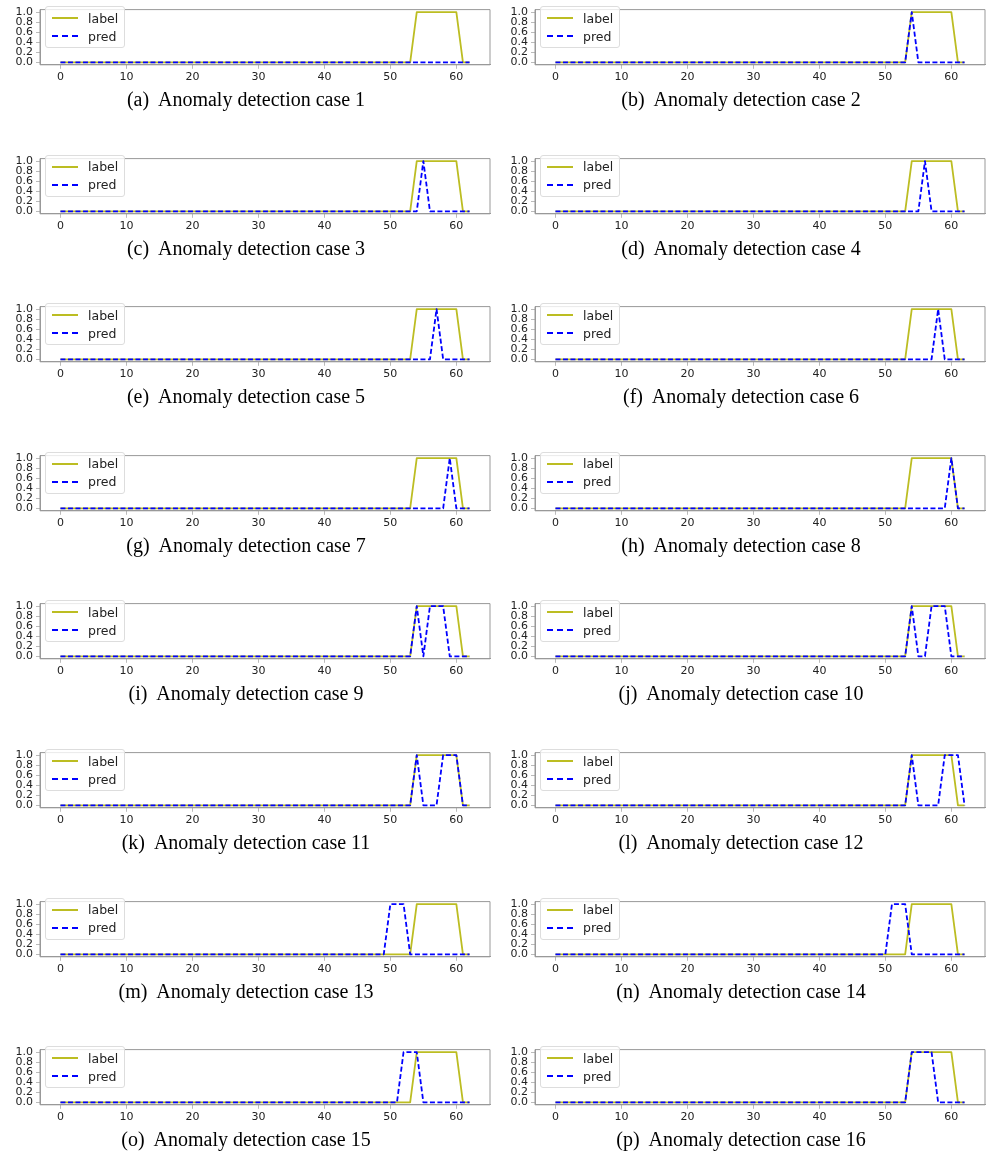  What do you see at coordinates (246, 1140) in the screenshot?
I see `text: (o) Anomaly detection case 15` at bounding box center [246, 1140].